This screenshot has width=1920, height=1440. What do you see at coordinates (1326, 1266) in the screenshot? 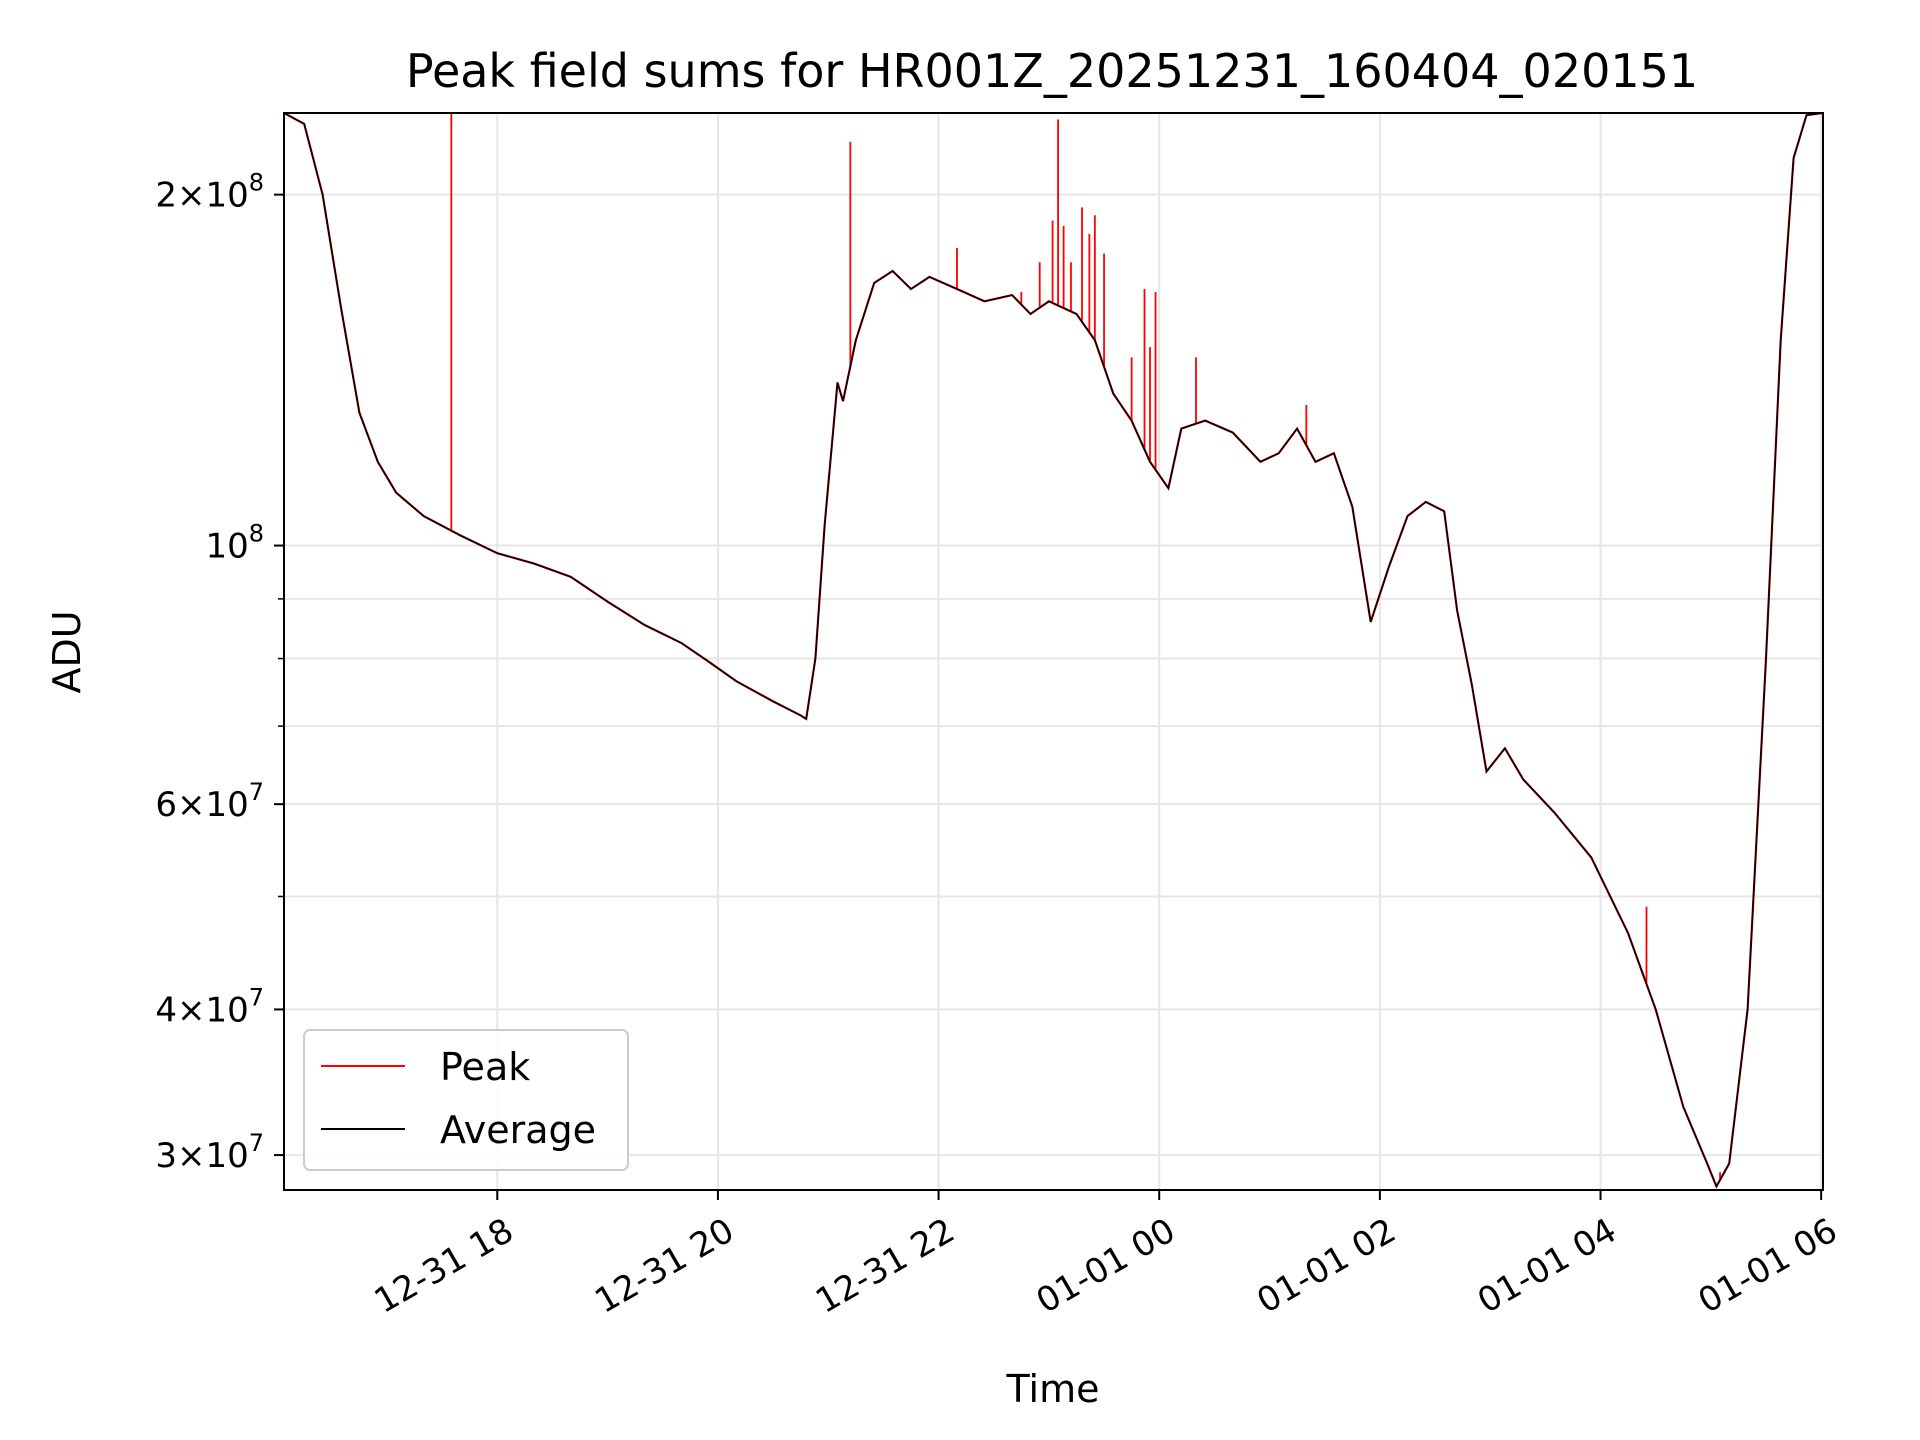
I see `x-tick-label: 01-01 02` at bounding box center [1326, 1266].